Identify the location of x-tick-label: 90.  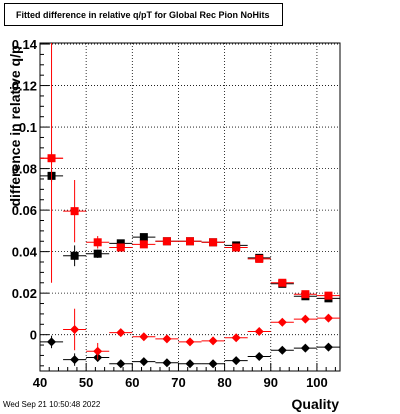
(271, 382).